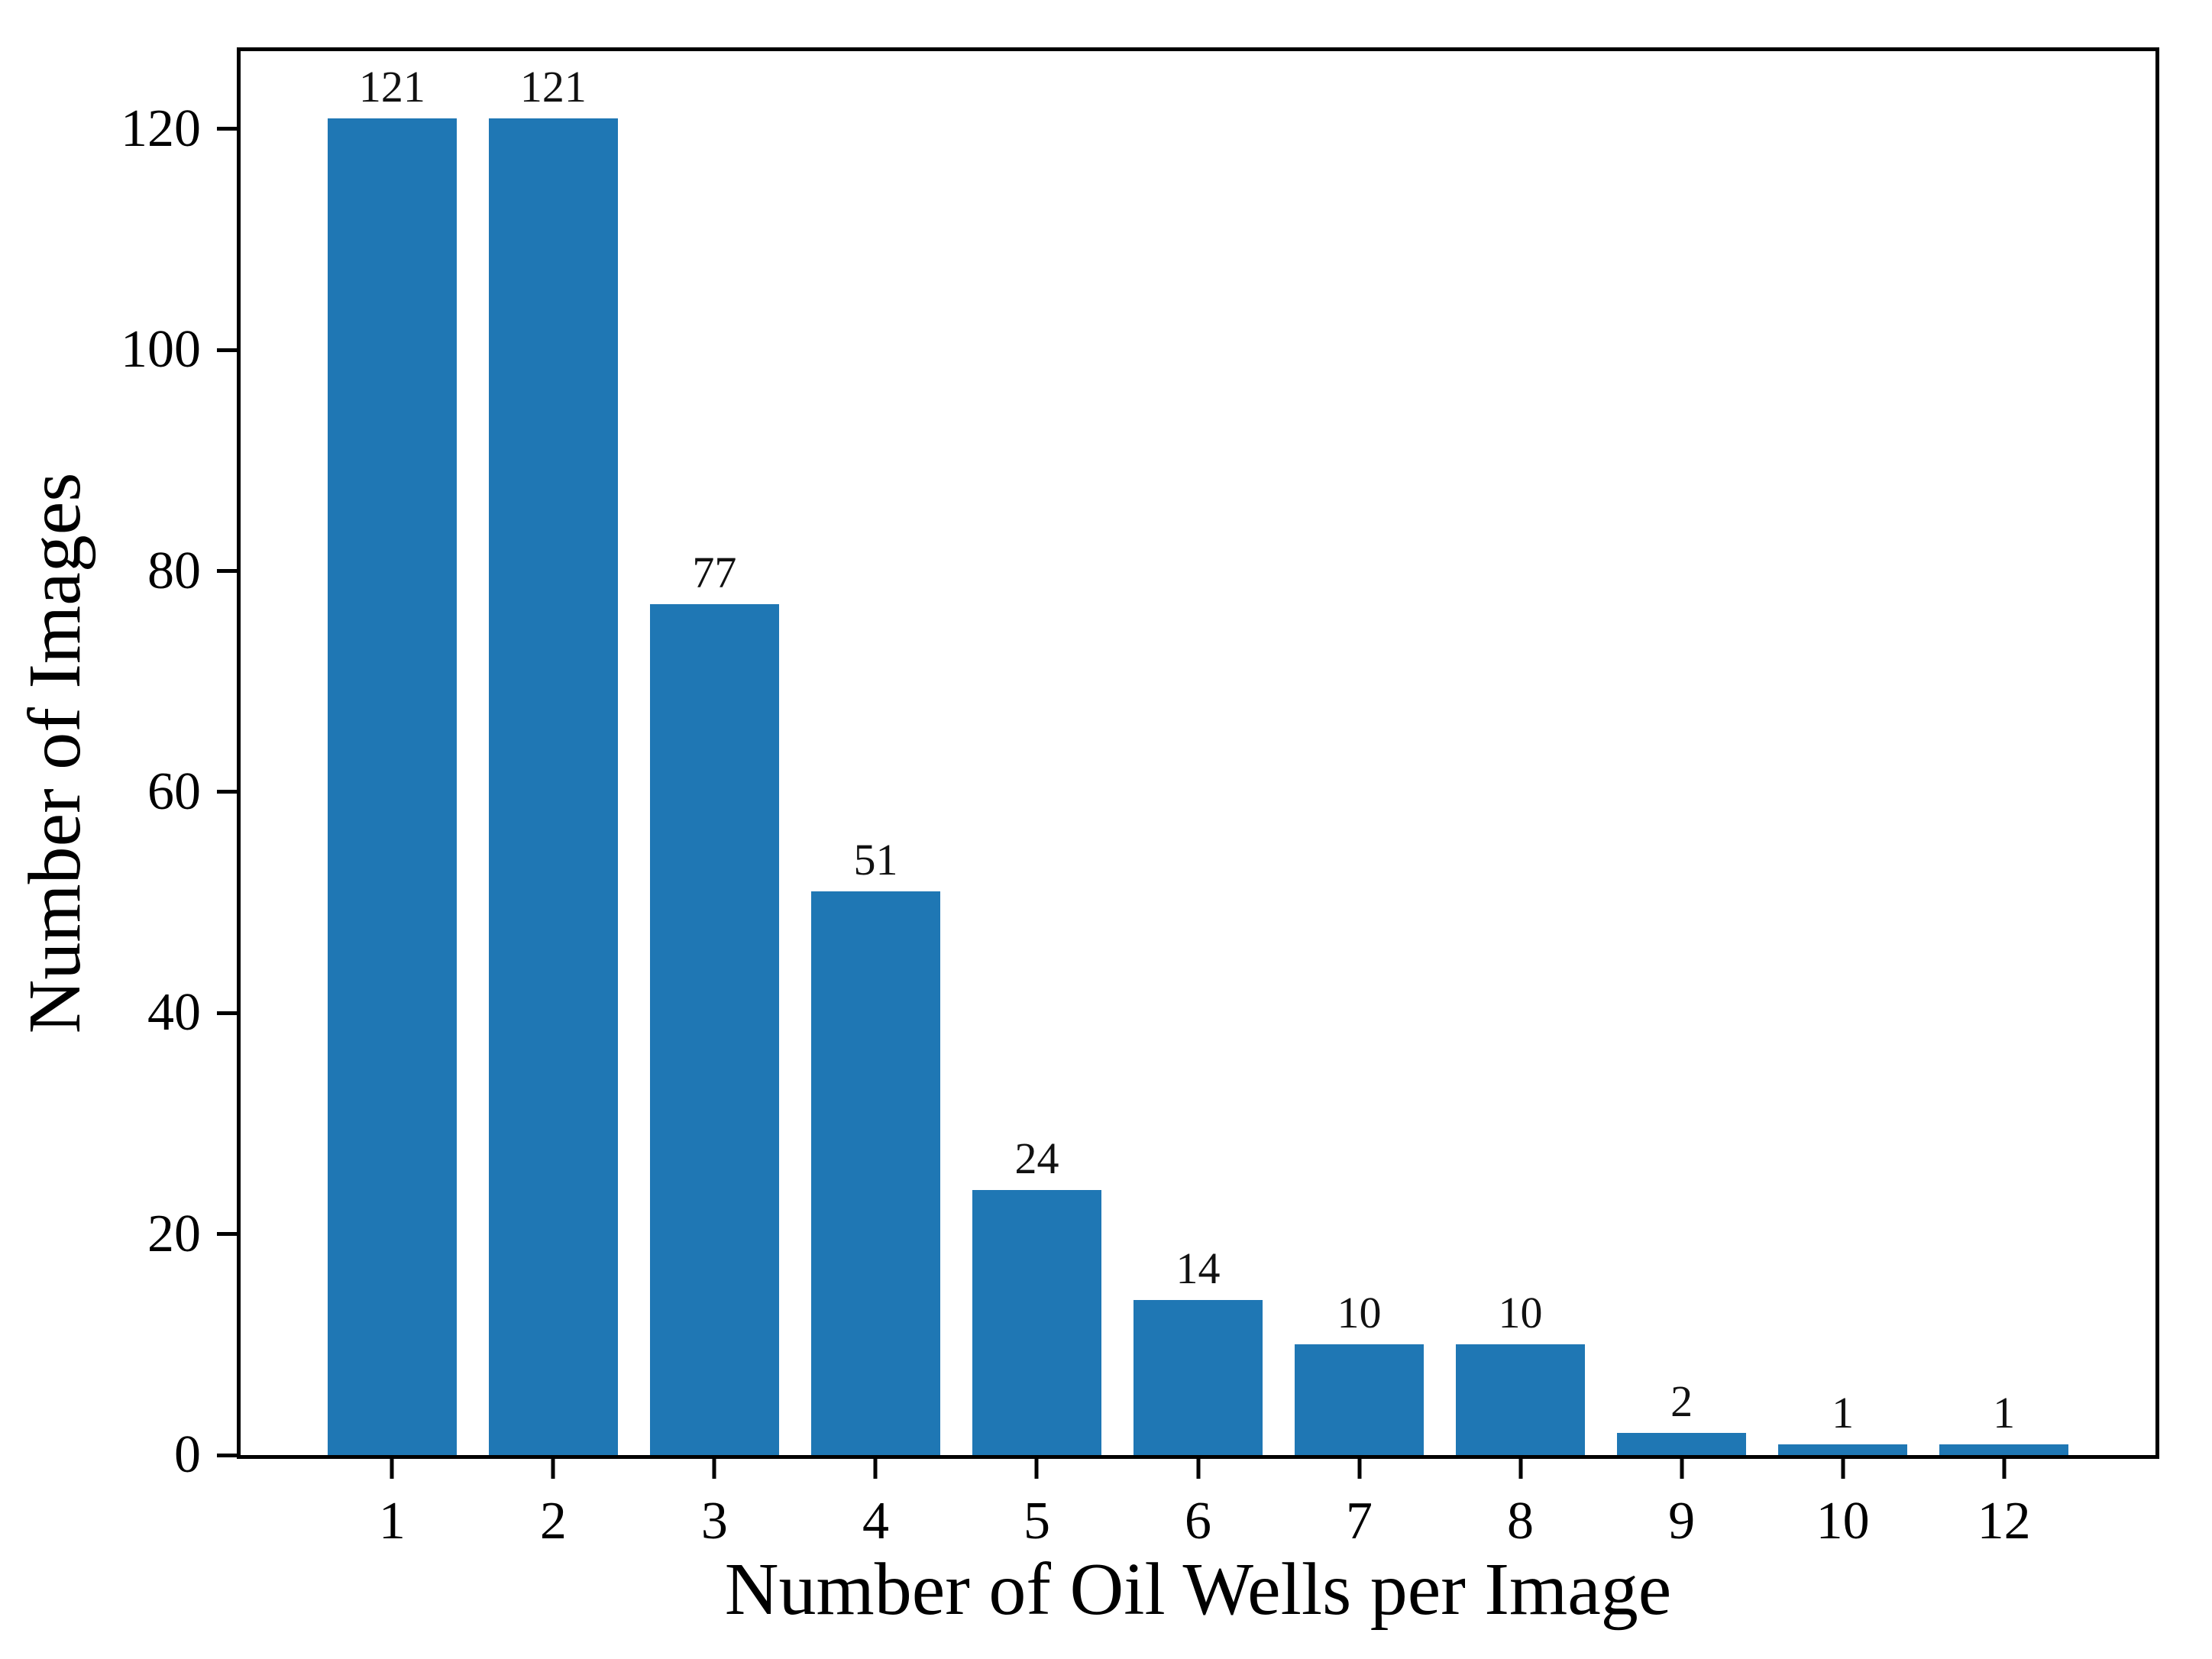 The image size is (2212, 1659). What do you see at coordinates (174, 1233) in the screenshot?
I see `y-axis-tick-label: 20` at bounding box center [174, 1233].